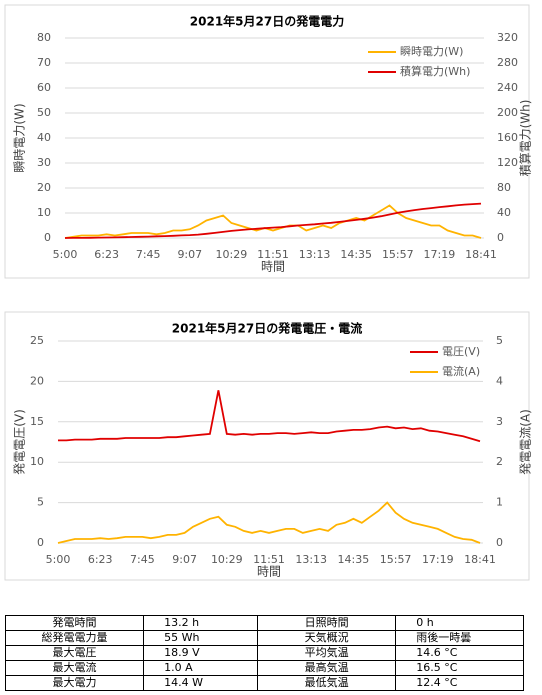  What do you see at coordinates (327, 623) in the screenshot?
I see `table-key: 日照時間` at bounding box center [327, 623].